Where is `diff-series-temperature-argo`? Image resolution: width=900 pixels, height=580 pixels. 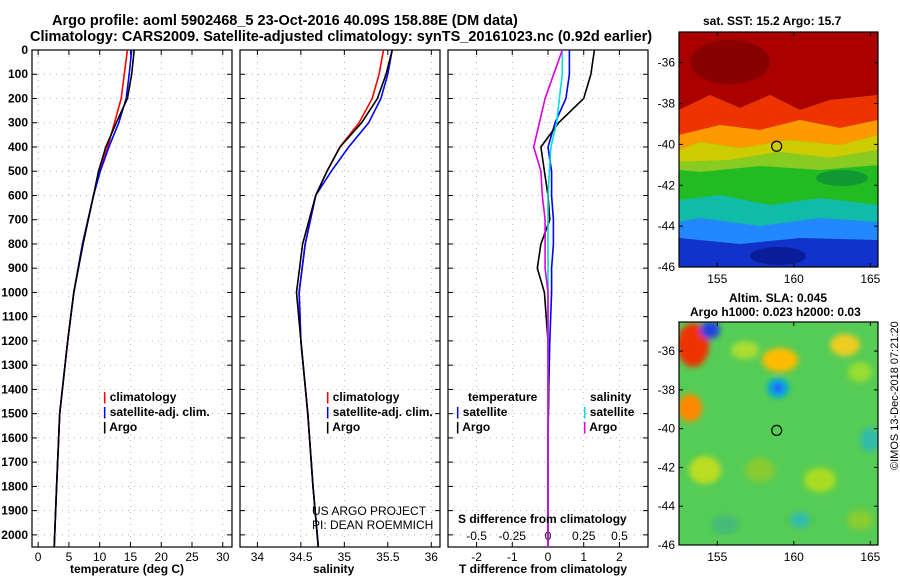
diff-series-temperature-argo is located at coordinates (566, 298).